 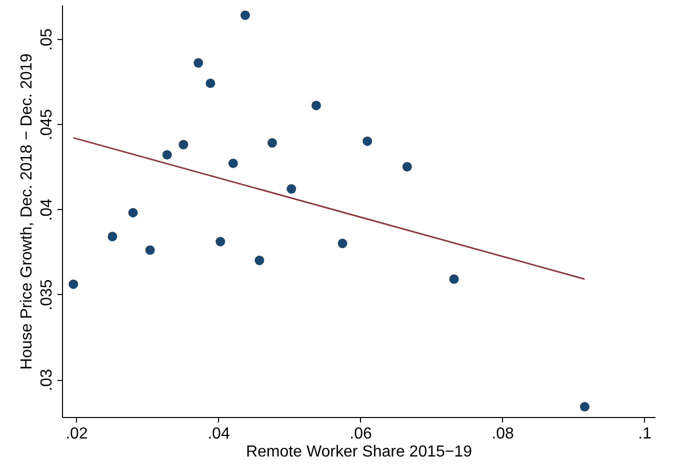 What do you see at coordinates (77, 434) in the screenshot?
I see `x-tick-label: .02` at bounding box center [77, 434].